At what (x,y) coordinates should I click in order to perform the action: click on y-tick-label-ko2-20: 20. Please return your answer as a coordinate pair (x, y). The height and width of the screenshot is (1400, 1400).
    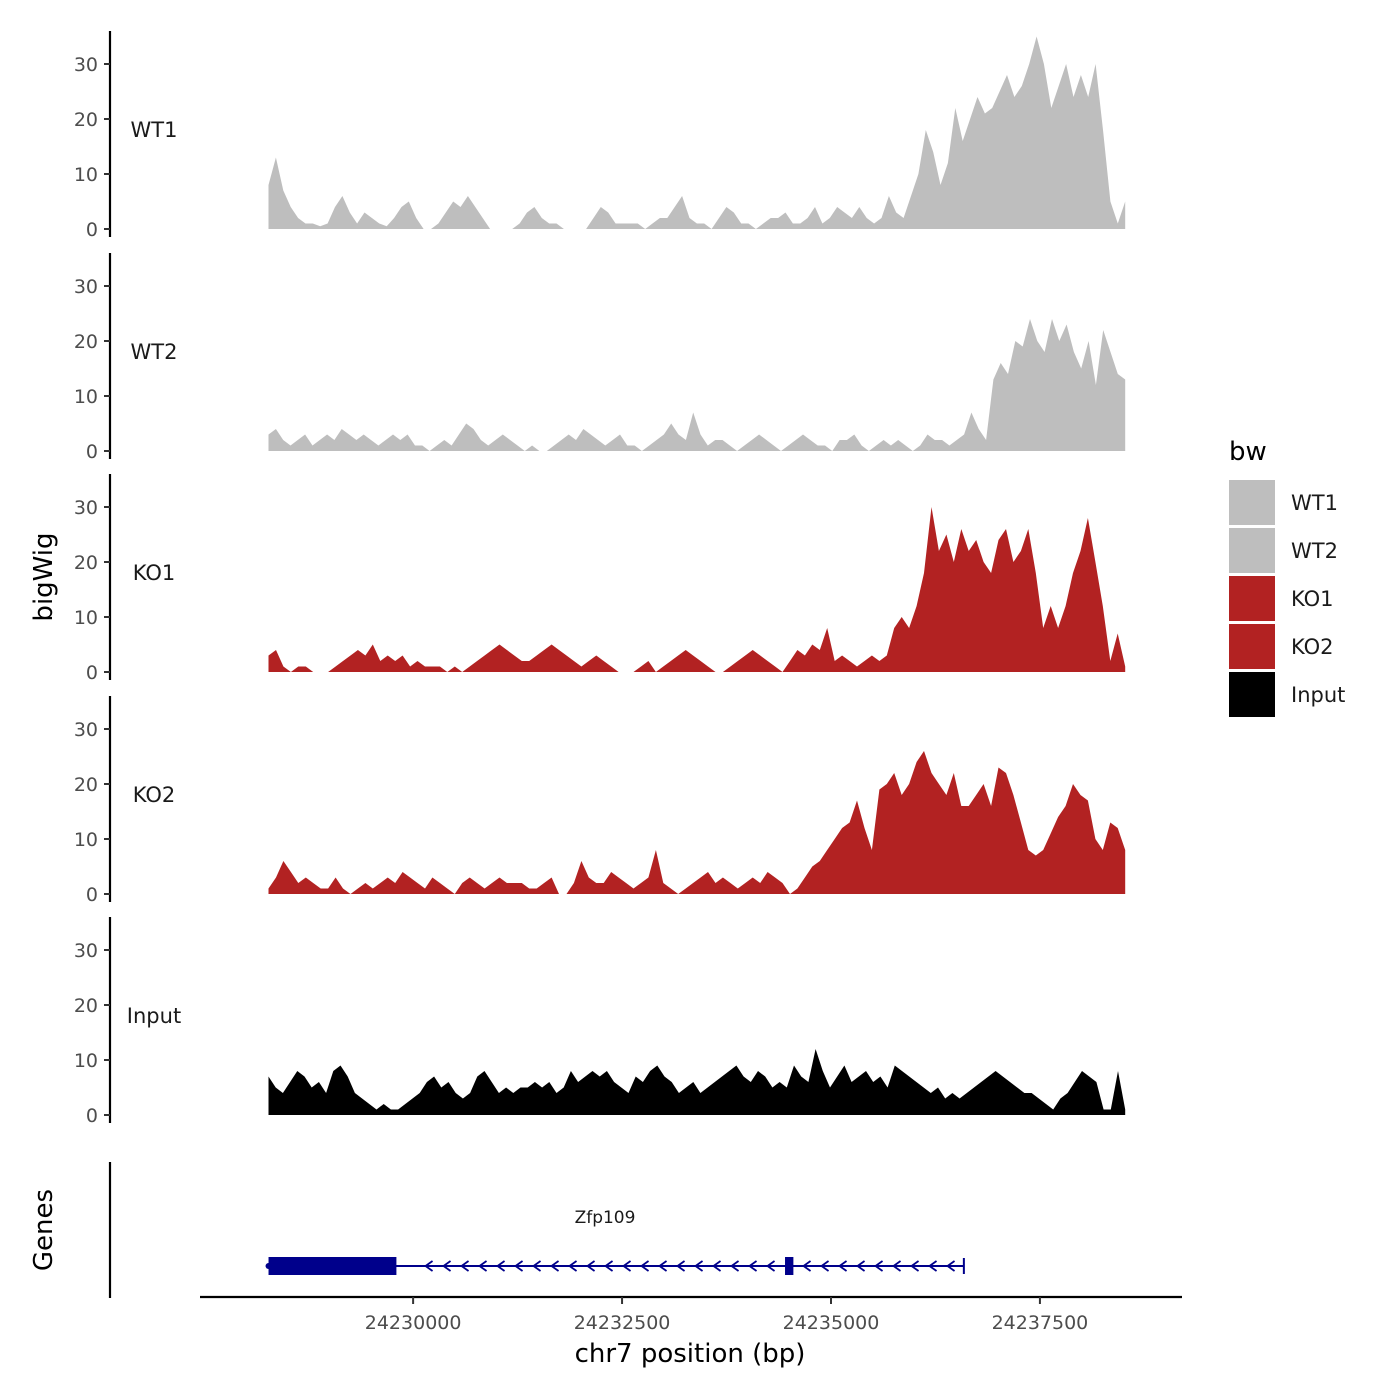
    Looking at the image, I should click on (86, 785).